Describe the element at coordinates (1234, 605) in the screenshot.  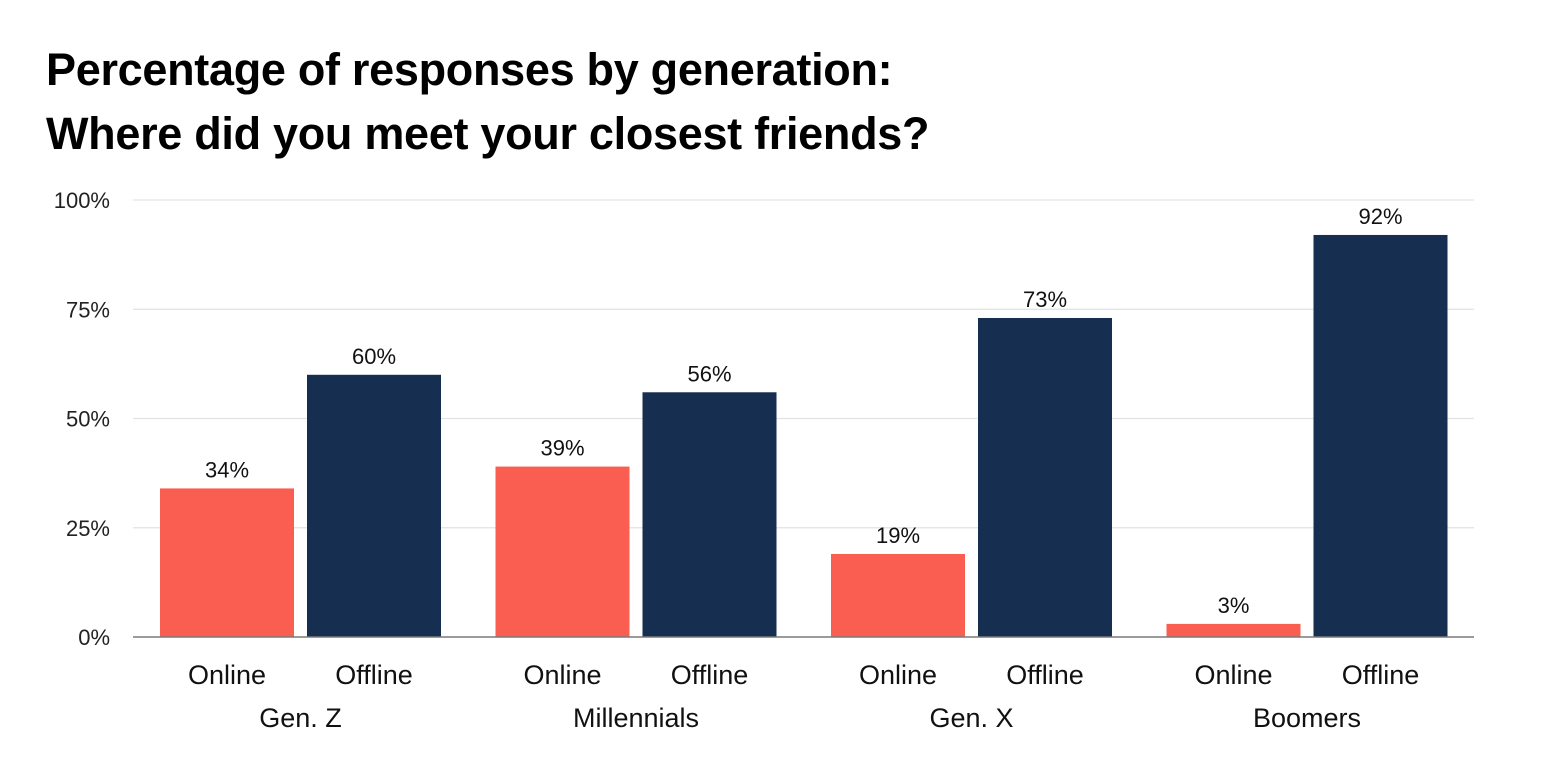
I see `data-label: 3%` at that location.